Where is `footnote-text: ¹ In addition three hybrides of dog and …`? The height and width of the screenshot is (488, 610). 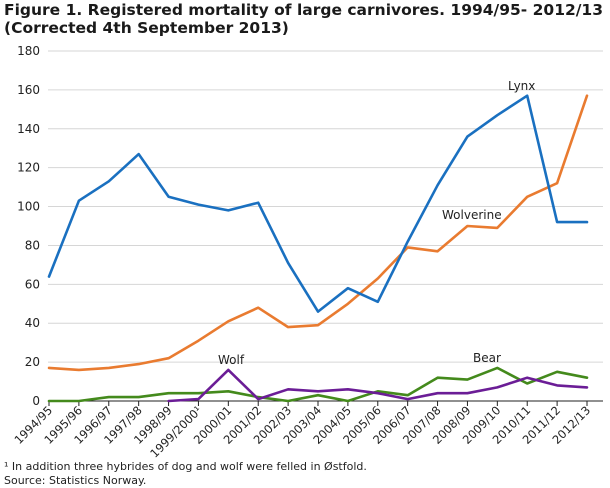 footnote-text: ¹ In addition three hybrides of dog and … is located at coordinates (185, 466).